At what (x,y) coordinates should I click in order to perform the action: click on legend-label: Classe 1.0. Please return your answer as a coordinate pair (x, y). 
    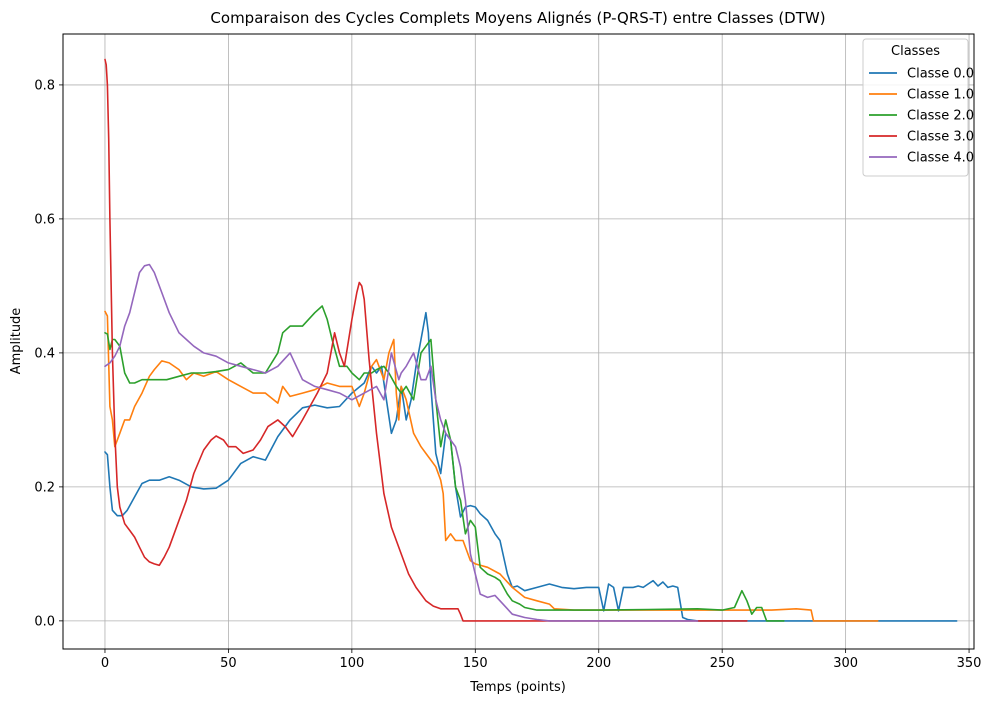
    Looking at the image, I should click on (940, 95).